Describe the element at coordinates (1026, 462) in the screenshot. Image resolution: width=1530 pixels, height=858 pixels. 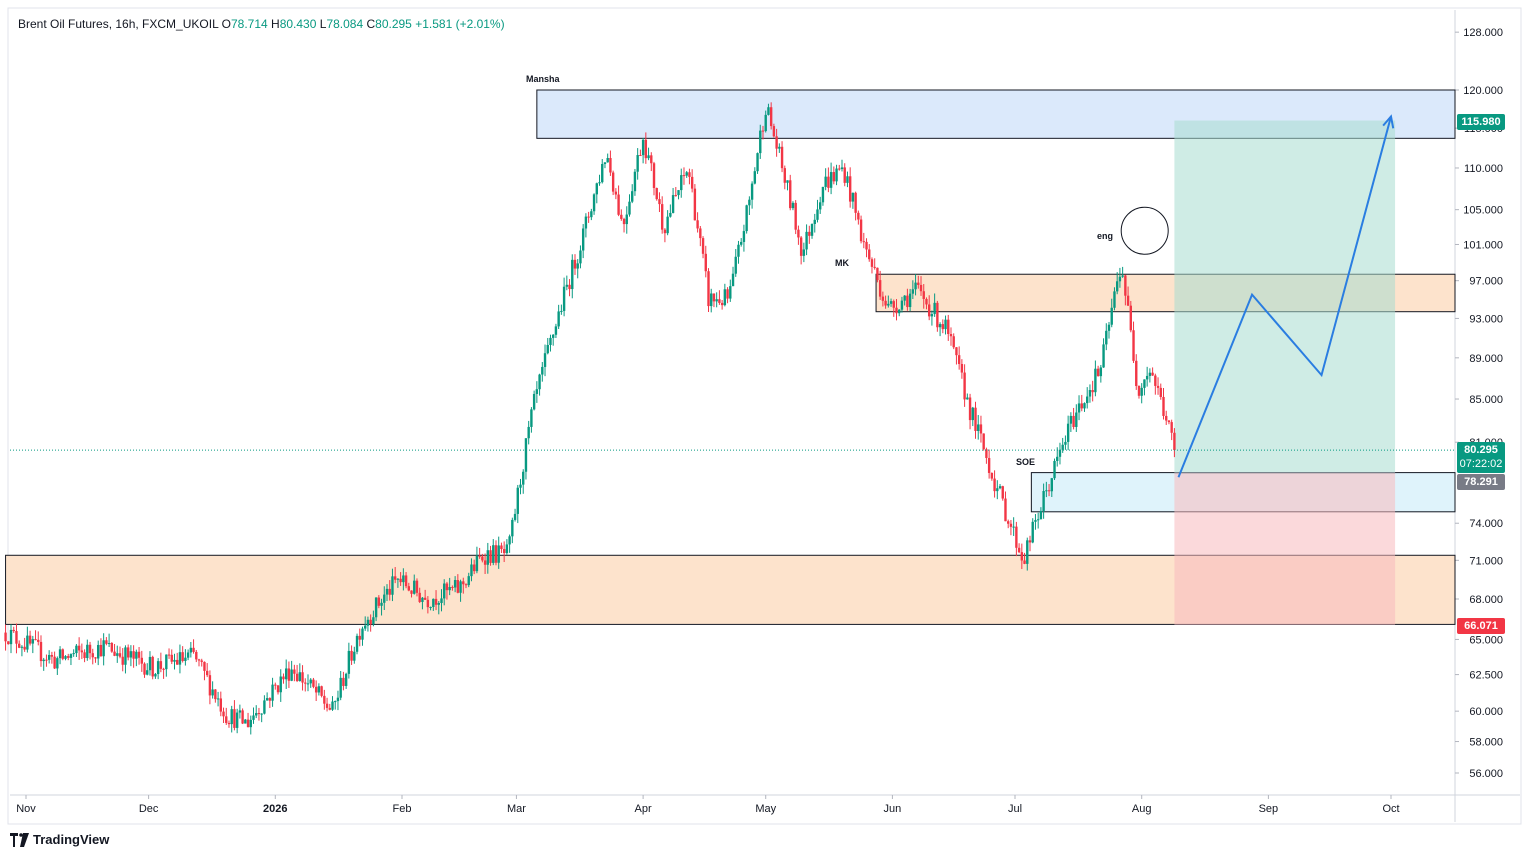
I see `zone-label-soe: SOE` at that location.